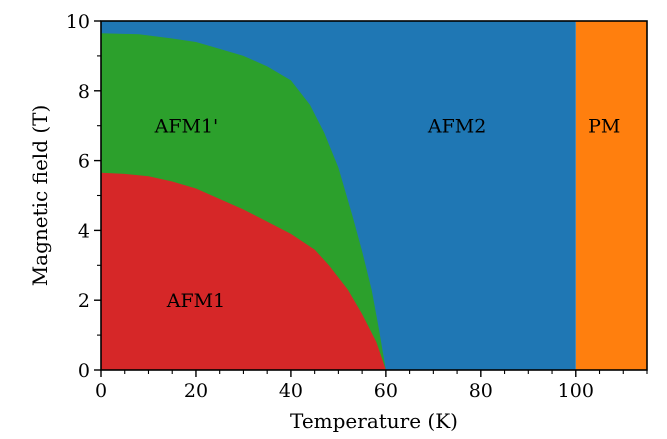  What do you see at coordinates (84, 301) in the screenshot?
I see `y-tick-label: 2` at bounding box center [84, 301].